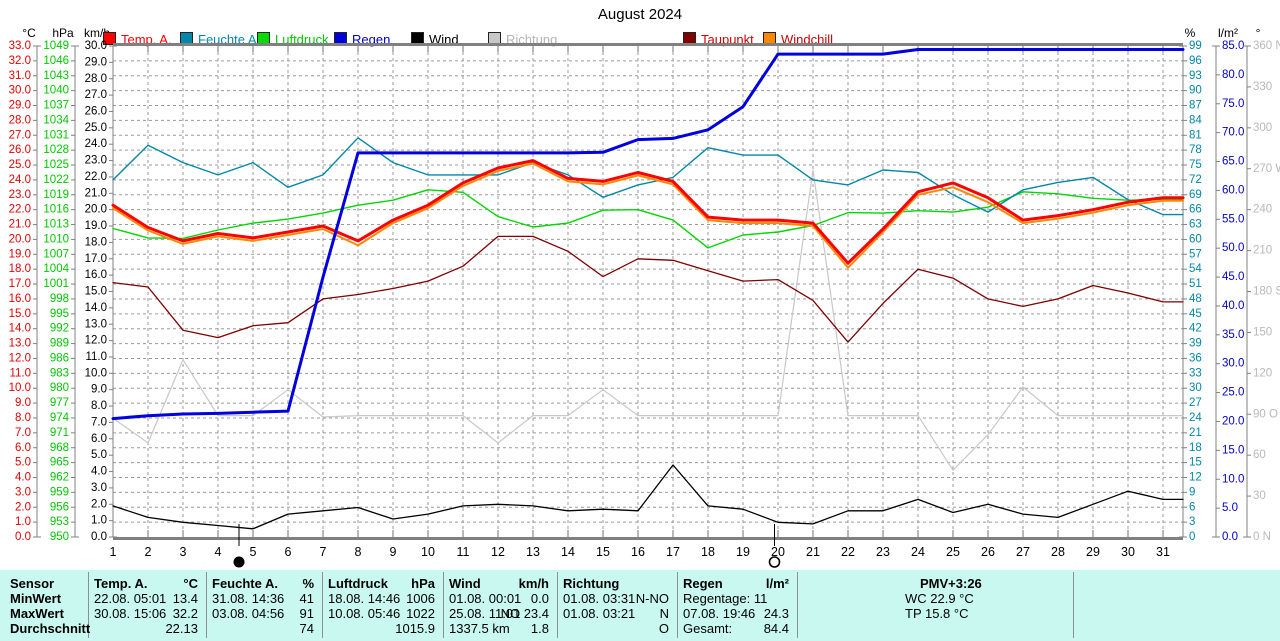 This screenshot has width=1280, height=641. I want to click on axis-tick-label: 7.0, so click(99, 422).